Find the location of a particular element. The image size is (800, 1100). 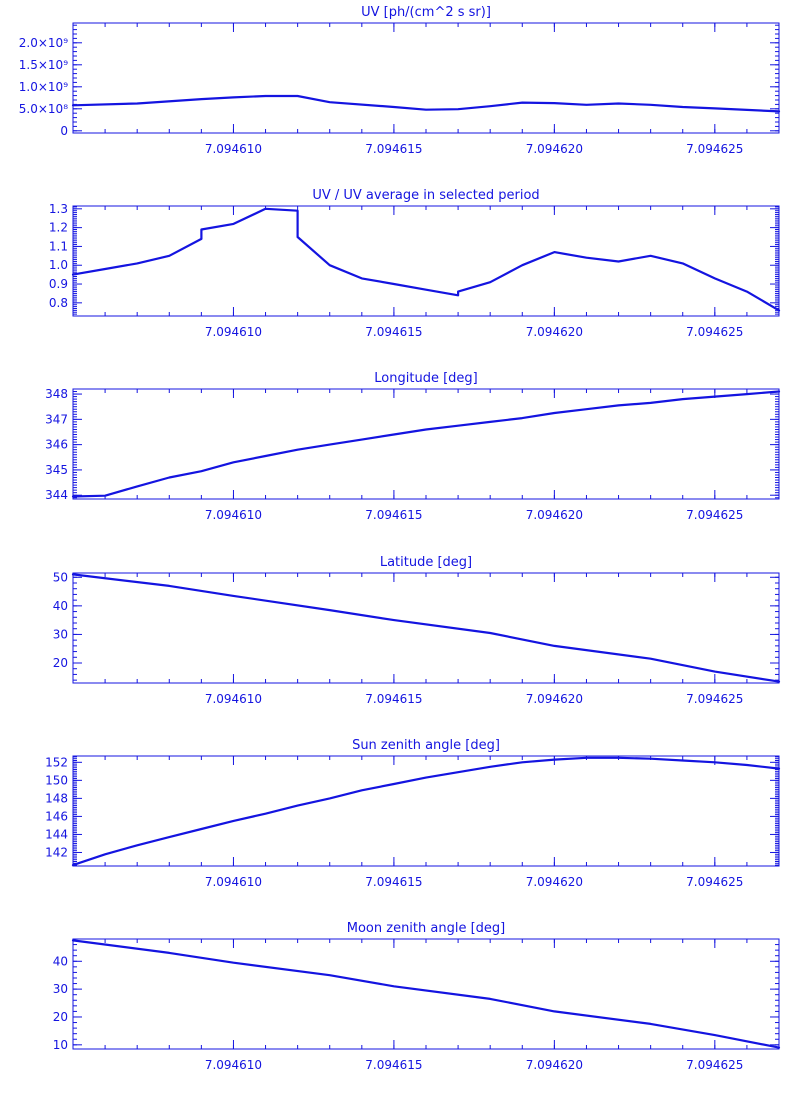

y-tick-label: 150 is located at coordinates (56, 780).